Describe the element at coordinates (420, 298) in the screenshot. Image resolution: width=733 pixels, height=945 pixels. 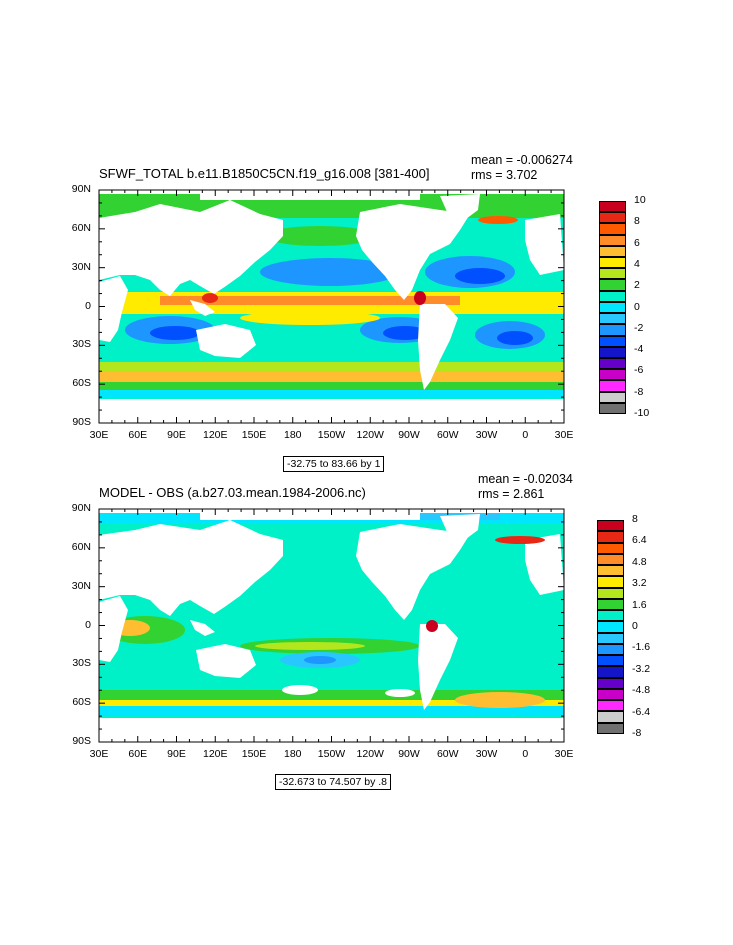
I see `panel1-wet-panama` at that location.